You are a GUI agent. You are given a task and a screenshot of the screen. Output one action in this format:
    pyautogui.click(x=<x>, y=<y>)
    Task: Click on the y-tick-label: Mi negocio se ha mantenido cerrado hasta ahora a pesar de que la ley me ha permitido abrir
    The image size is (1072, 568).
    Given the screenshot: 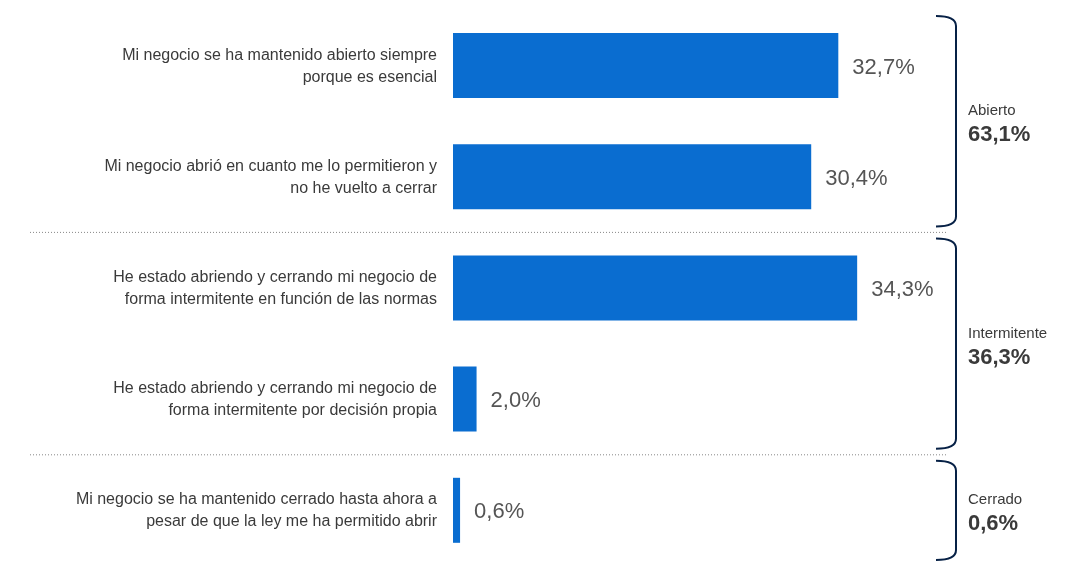 What is the action you would take?
    pyautogui.click(x=256, y=510)
    